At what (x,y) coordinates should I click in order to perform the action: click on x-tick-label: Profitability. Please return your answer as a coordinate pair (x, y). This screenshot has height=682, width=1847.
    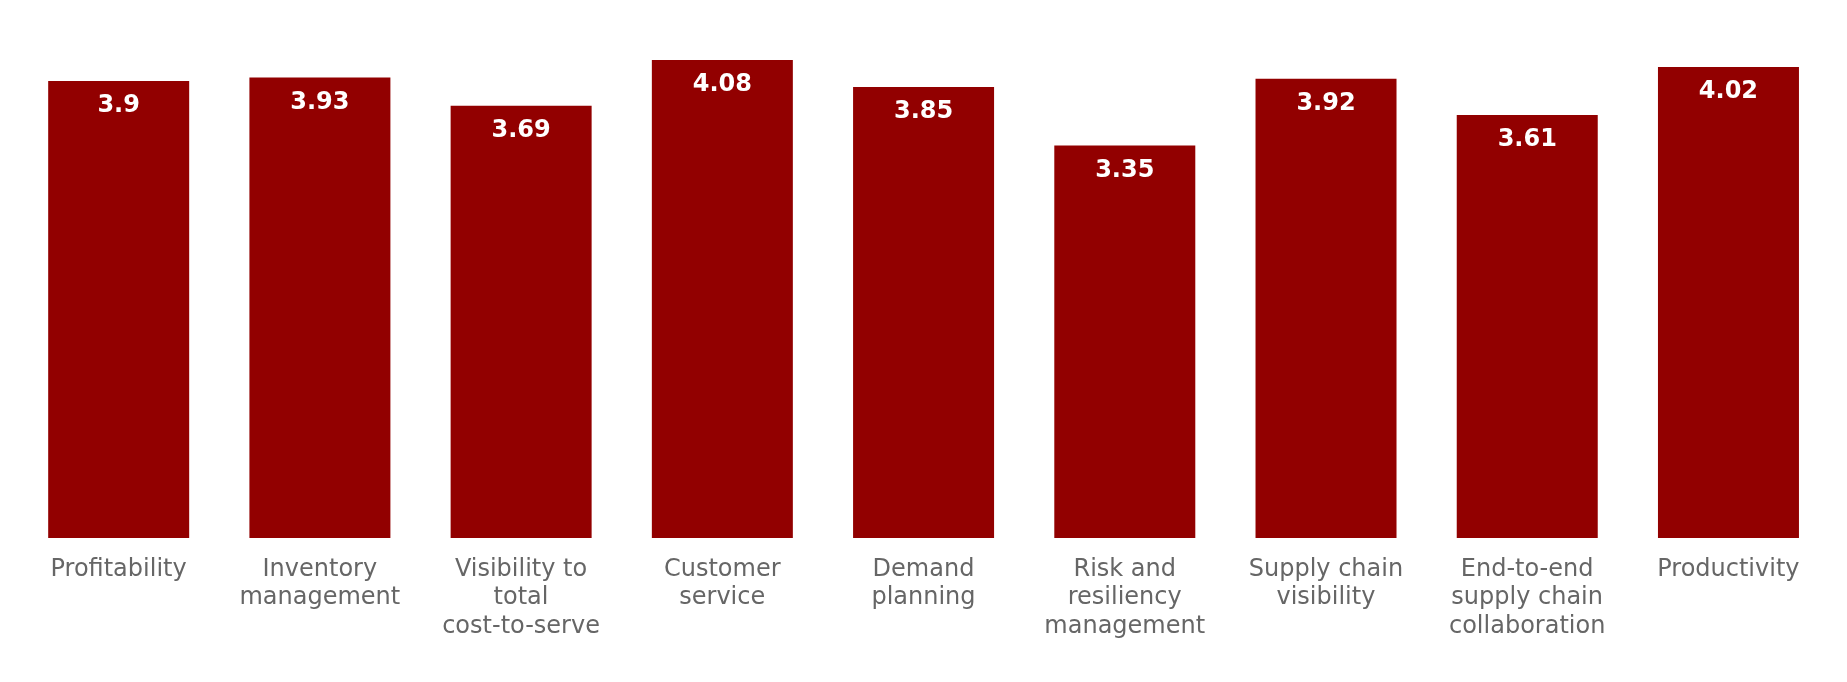
    Looking at the image, I should click on (118, 567).